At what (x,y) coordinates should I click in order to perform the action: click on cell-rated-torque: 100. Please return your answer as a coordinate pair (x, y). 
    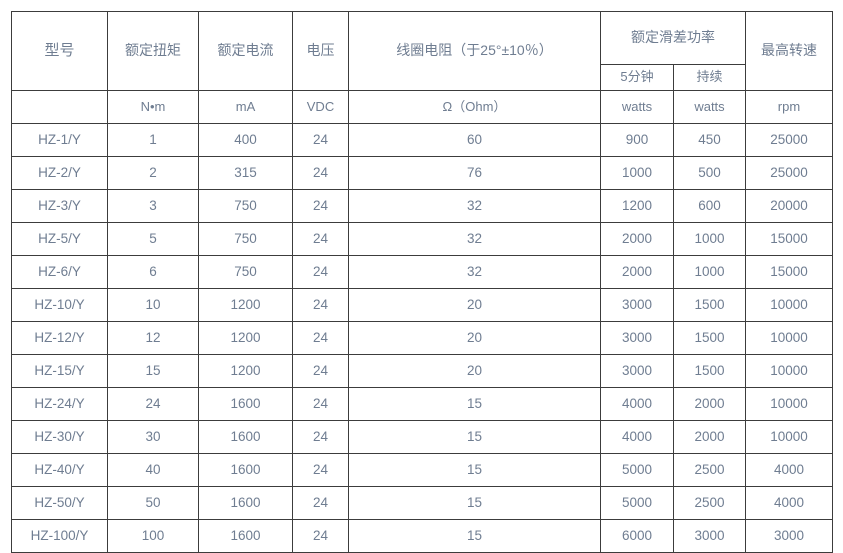
    Looking at the image, I should click on (153, 536).